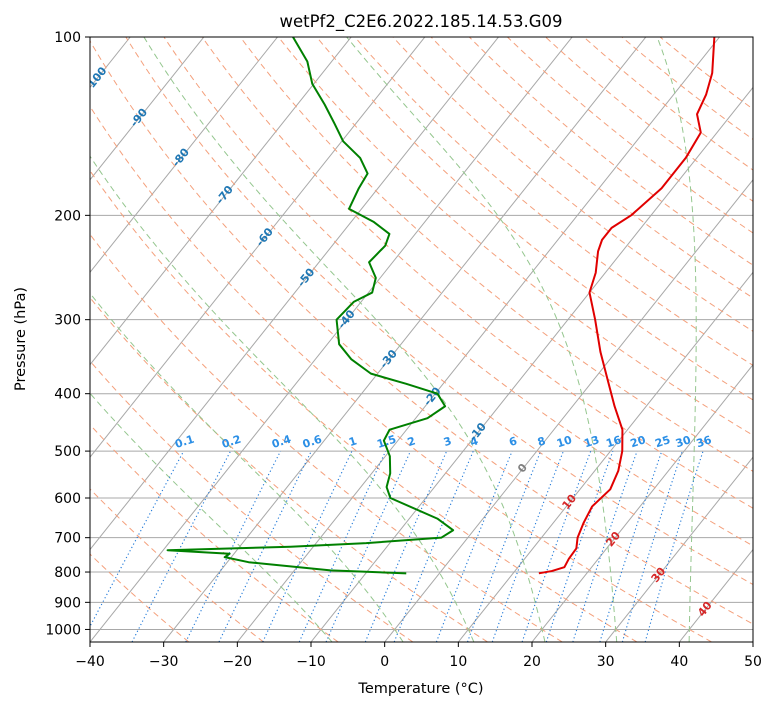 Image resolution: width=775 pixels, height=708 pixels. I want to click on isotherm-label: 30, so click(659, 575).